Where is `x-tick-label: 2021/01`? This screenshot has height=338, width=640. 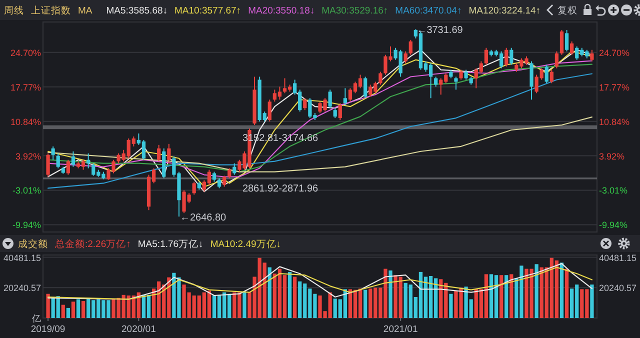 x-tick-label: 2021/01 is located at coordinates (400, 329).